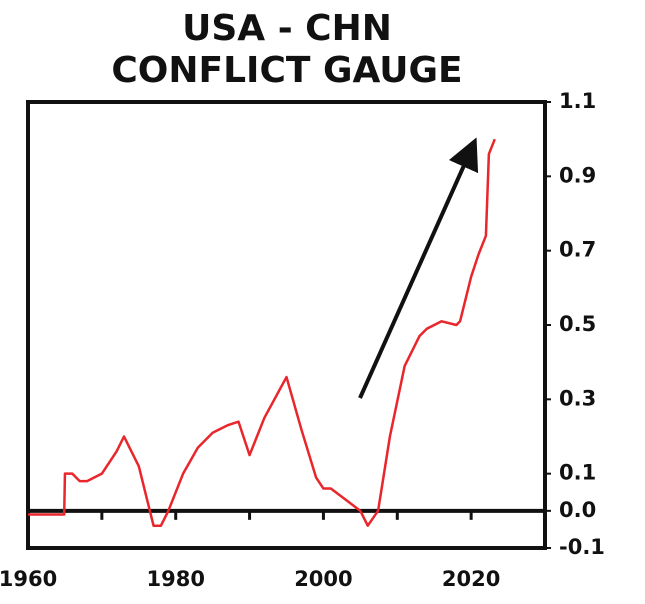 This screenshot has height=604, width=645. What do you see at coordinates (577, 473) in the screenshot?
I see `y-tick-label: 0.1` at bounding box center [577, 473].